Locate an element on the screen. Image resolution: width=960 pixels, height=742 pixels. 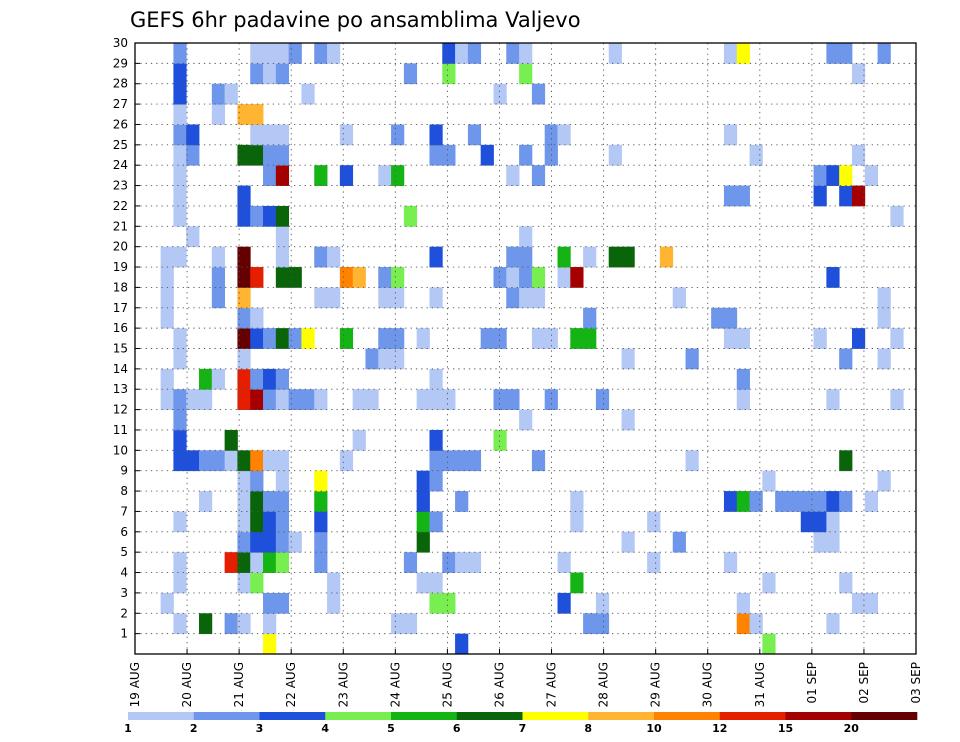
x-tick-label: 23 AUG is located at coordinates (343, 684).